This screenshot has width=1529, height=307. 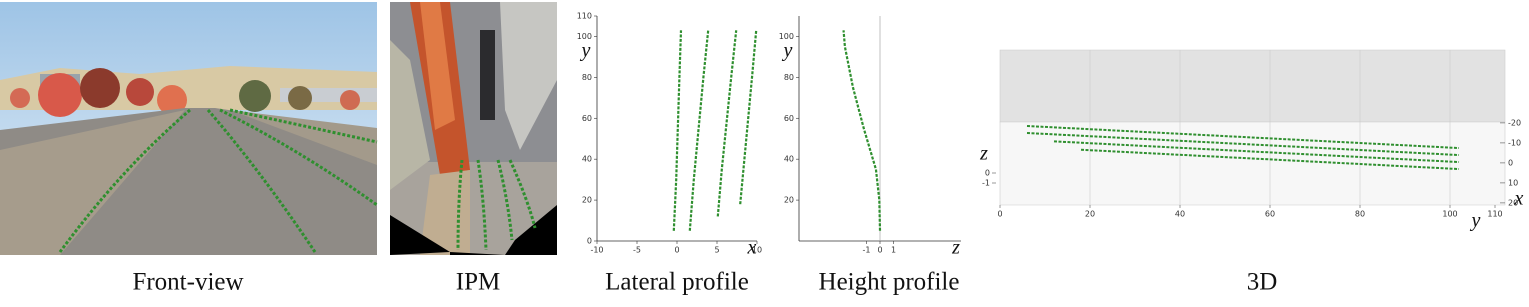 What do you see at coordinates (716, 250) in the screenshot?
I see `x-tick-label: 5` at bounding box center [716, 250].